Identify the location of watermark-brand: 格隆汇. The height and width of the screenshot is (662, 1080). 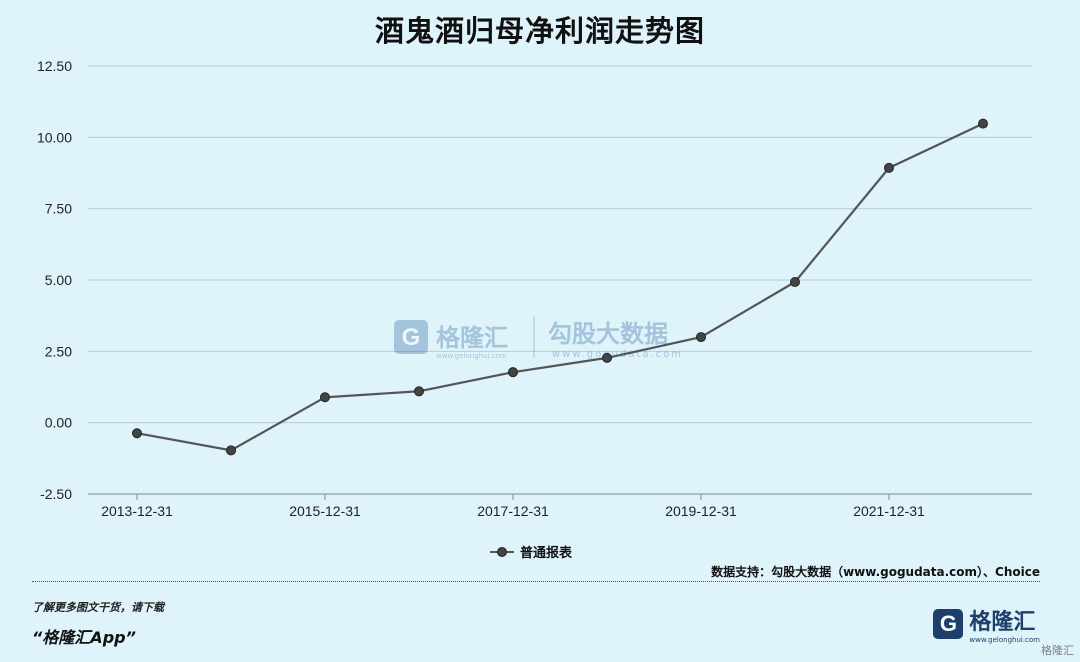
(472, 338).